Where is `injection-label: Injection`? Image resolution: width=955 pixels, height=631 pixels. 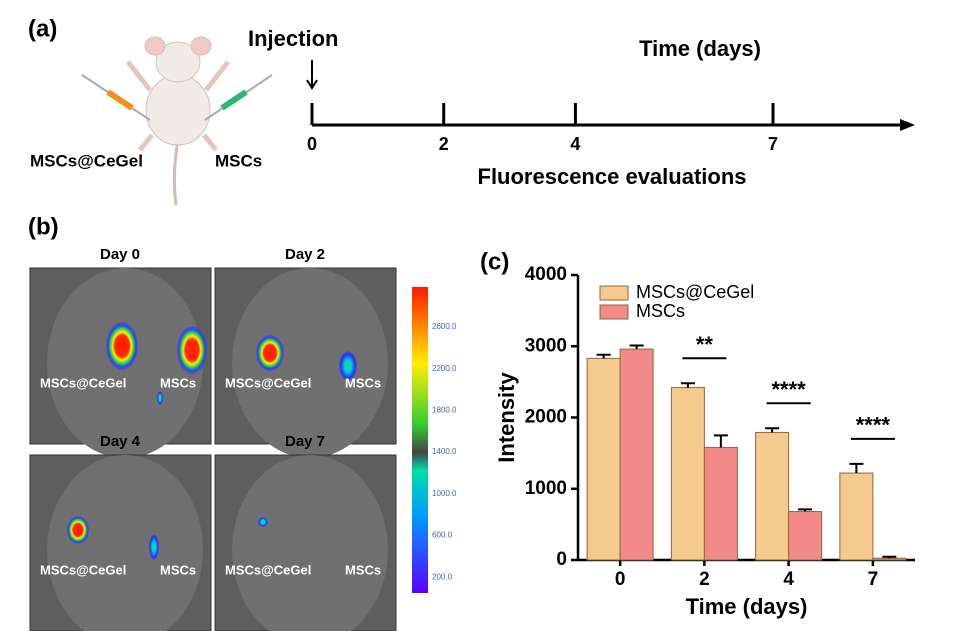
injection-label: Injection is located at coordinates (293, 38).